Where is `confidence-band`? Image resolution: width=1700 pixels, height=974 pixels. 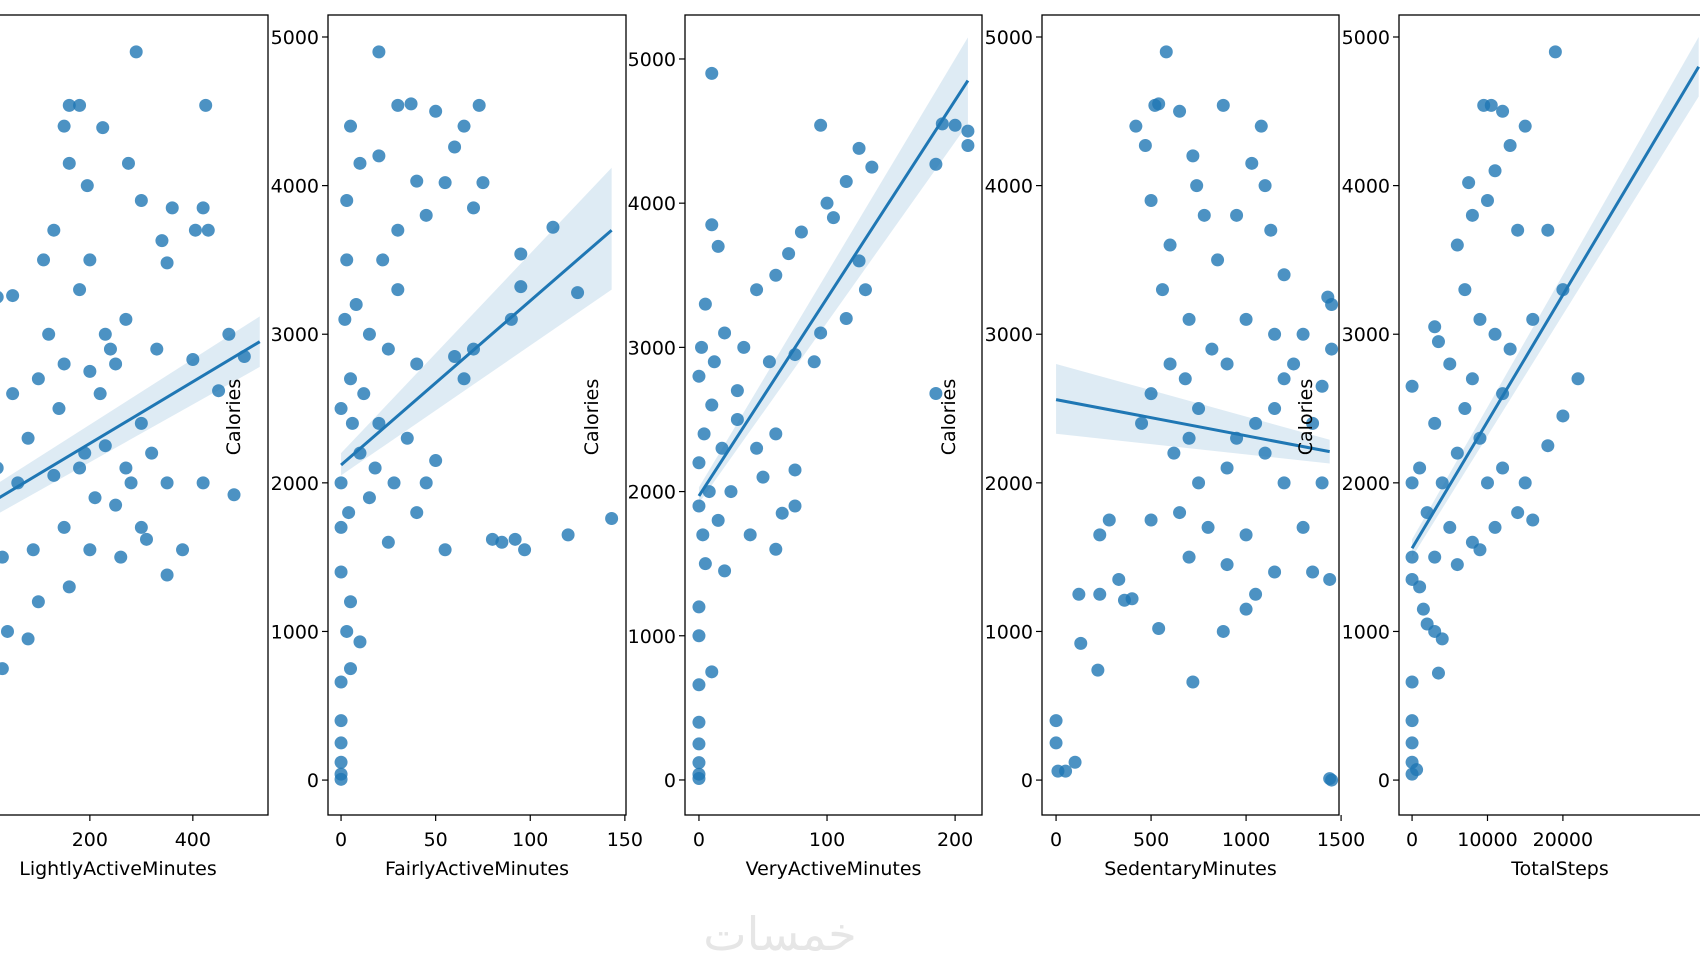
confidence-band is located at coordinates (476, 321).